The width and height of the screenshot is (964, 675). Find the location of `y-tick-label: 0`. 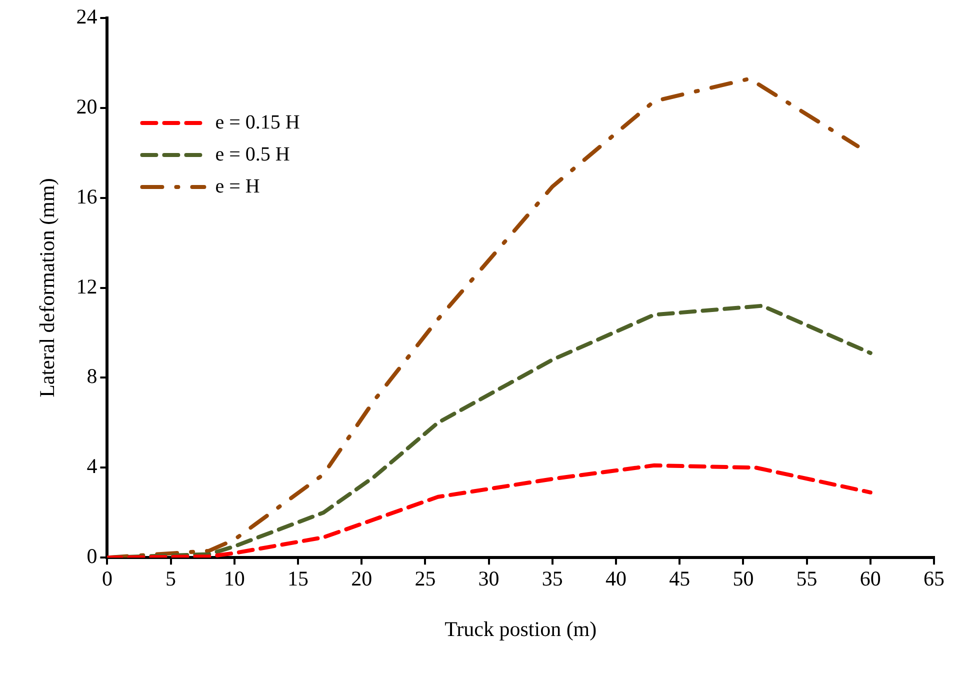

y-tick-label: 0 is located at coordinates (92, 556).